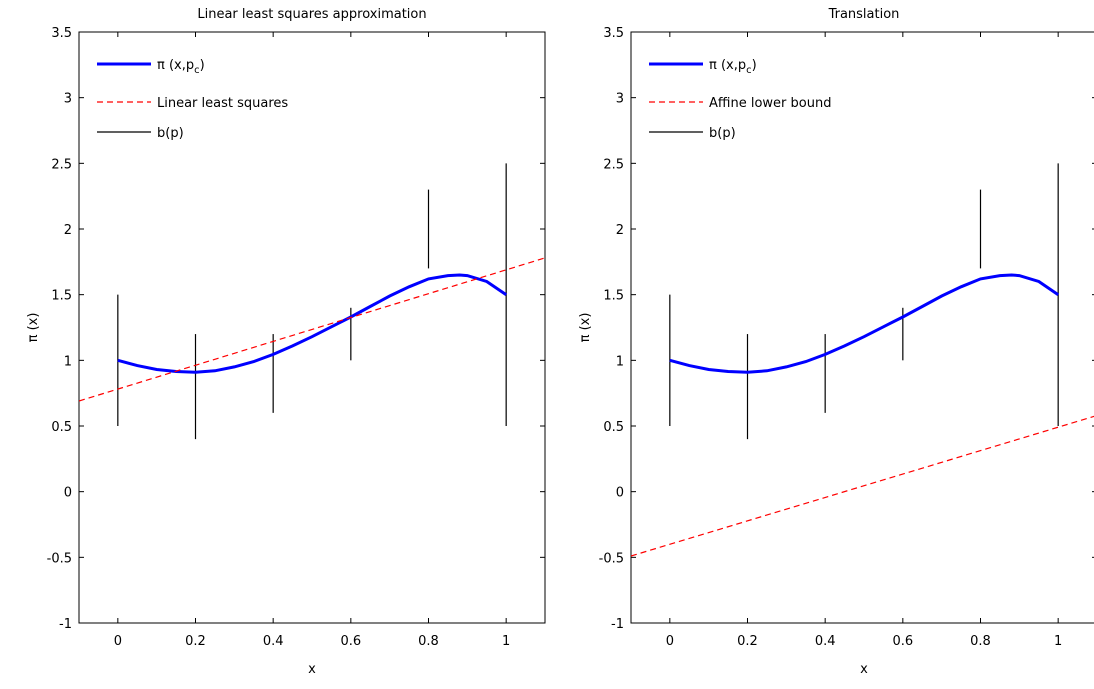 This screenshot has width=1094, height=689. What do you see at coordinates (222, 103) in the screenshot?
I see `legend-label-dashed: Linear least squares` at bounding box center [222, 103].